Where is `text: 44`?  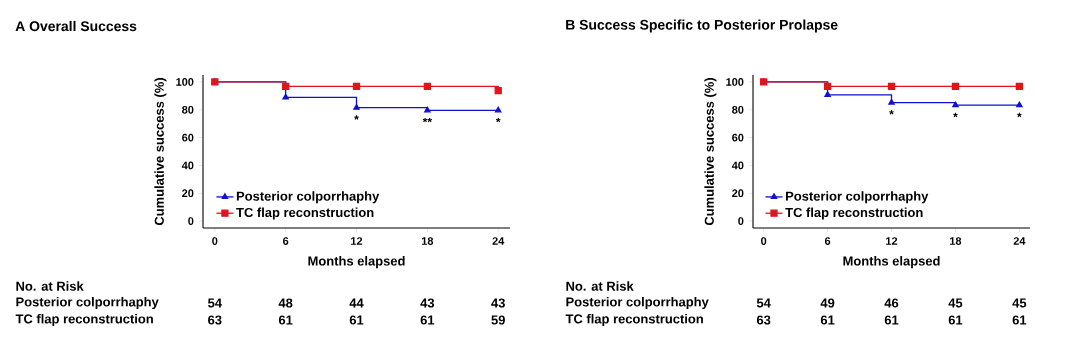 text: 44 is located at coordinates (356, 303).